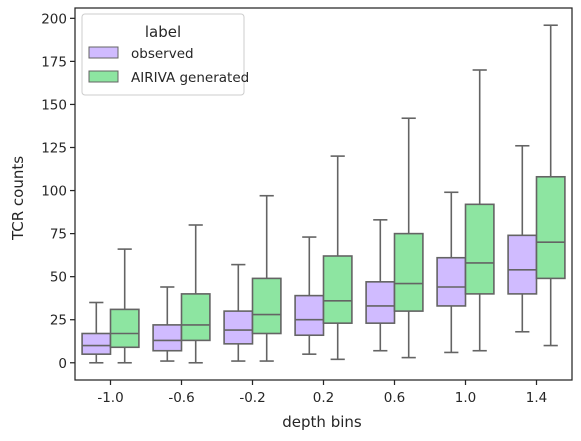 Image resolution: width=581 pixels, height=441 pixels. I want to click on box-observed--0-6, so click(167, 324).